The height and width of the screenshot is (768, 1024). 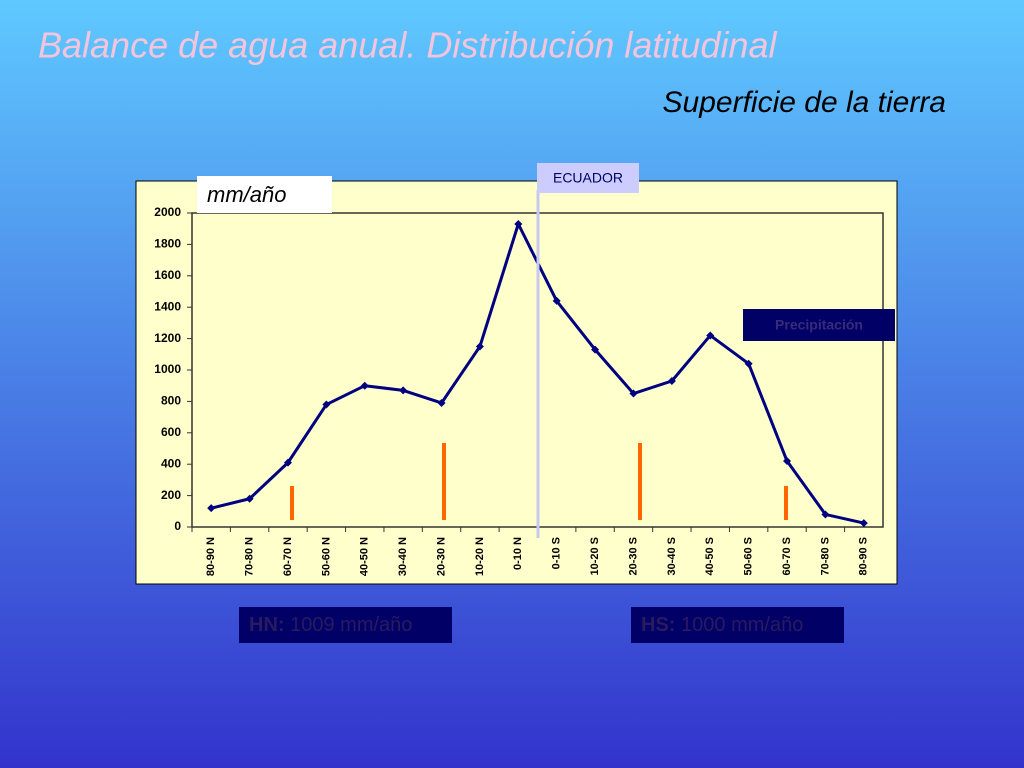 What do you see at coordinates (403, 556) in the screenshot?
I see `x-tick-label: 30-40 N` at bounding box center [403, 556].